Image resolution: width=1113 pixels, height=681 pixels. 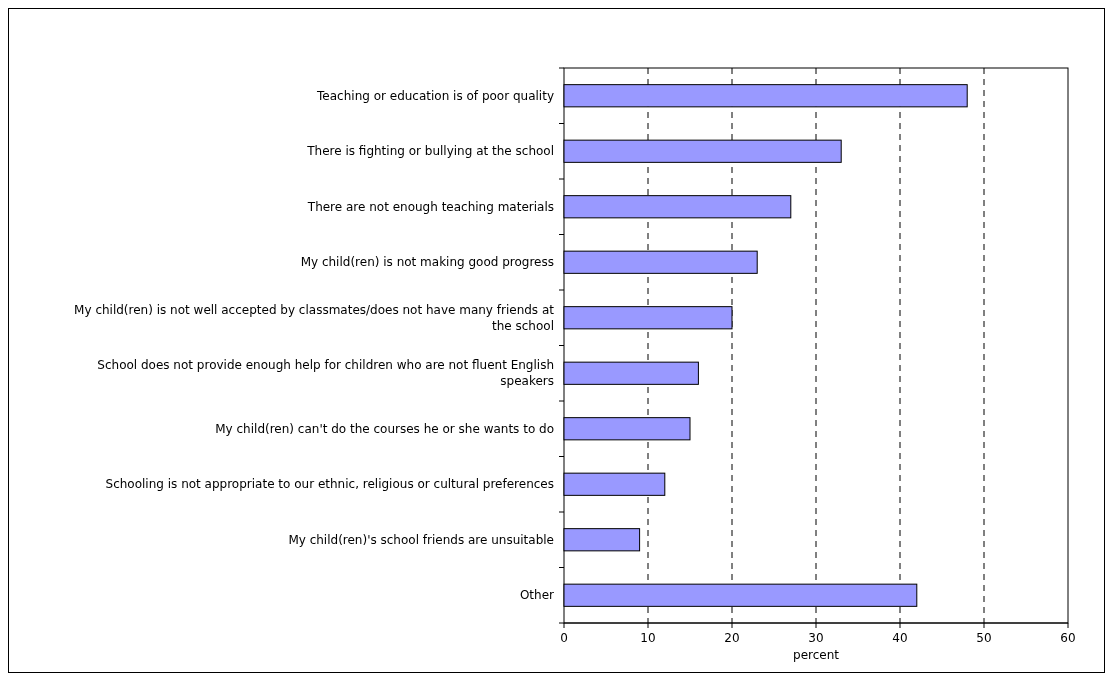 I want to click on y-tick-label: School does not provide enough help for children who are not fluent English speakers, so click(x=325, y=372).